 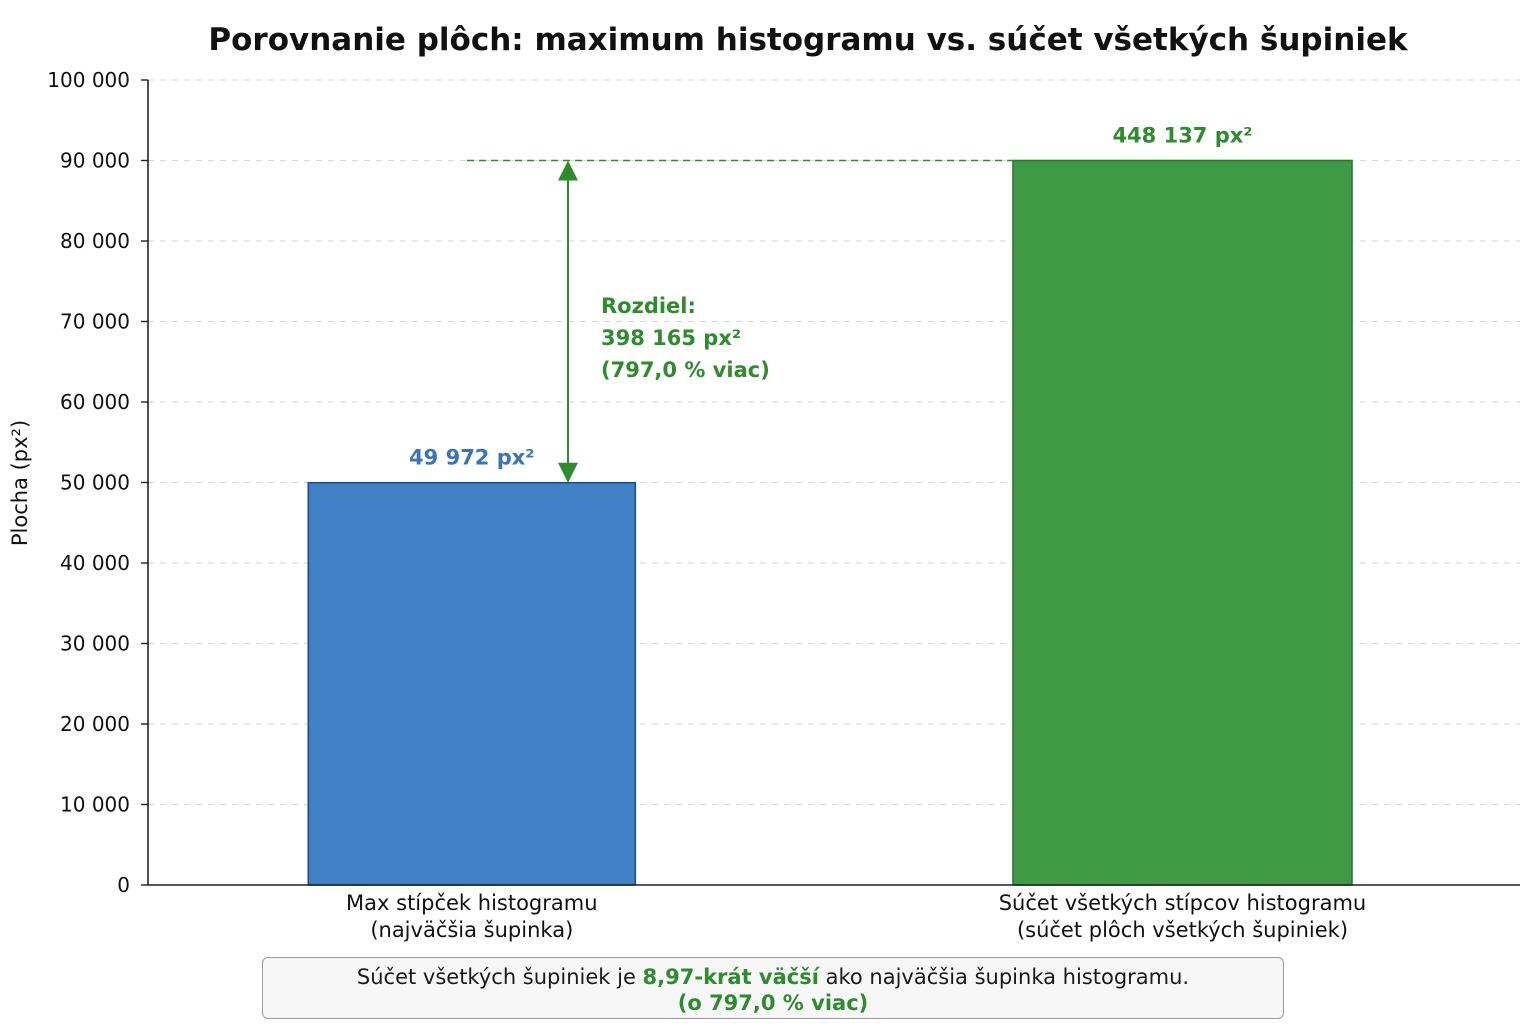 What do you see at coordinates (95, 161) in the screenshot?
I see `y-tick-label: 90 000` at bounding box center [95, 161].